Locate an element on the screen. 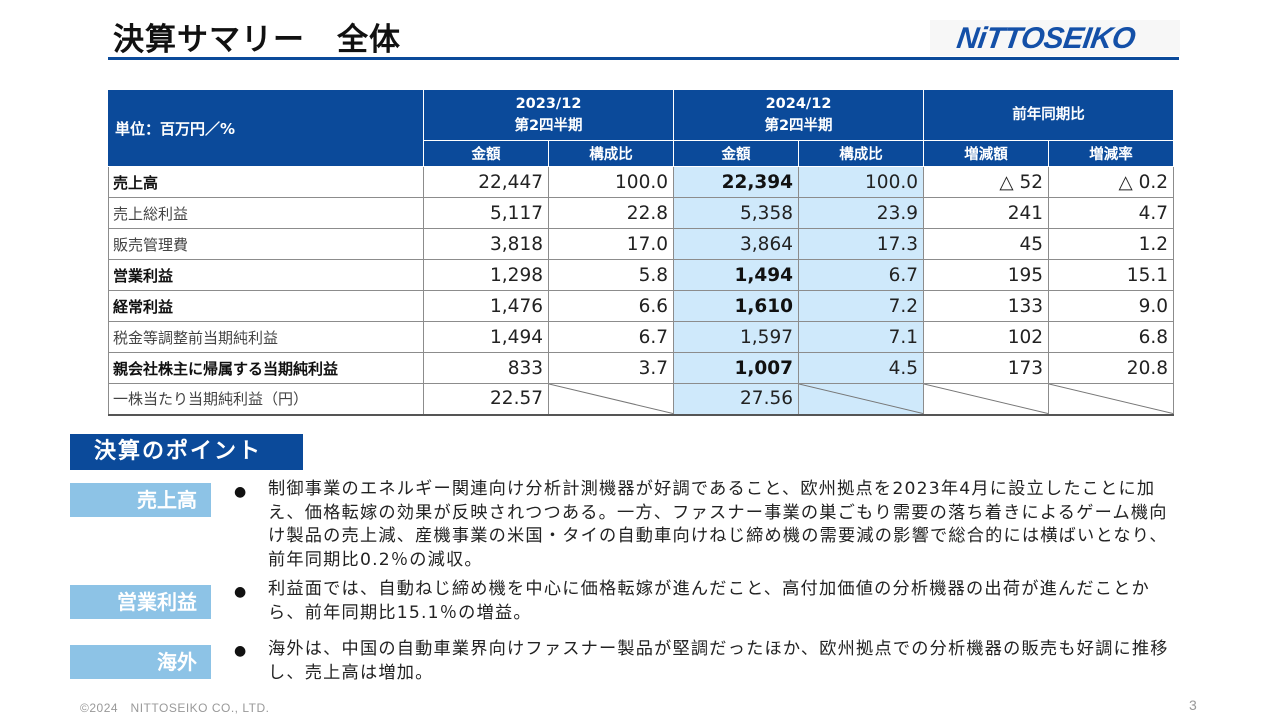 The height and width of the screenshot is (720, 1280). prev-amount: 1,298 is located at coordinates (486, 275).